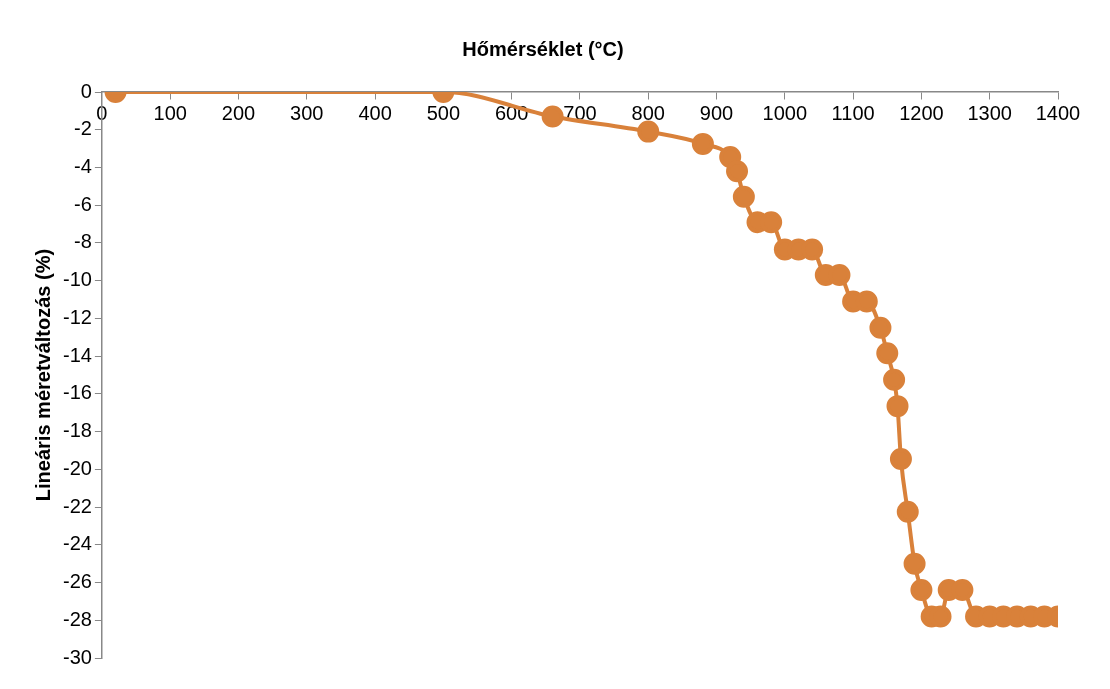 The width and height of the screenshot is (1110, 689). What do you see at coordinates (77, 543) in the screenshot?
I see `y-tick-label: -24` at bounding box center [77, 543].